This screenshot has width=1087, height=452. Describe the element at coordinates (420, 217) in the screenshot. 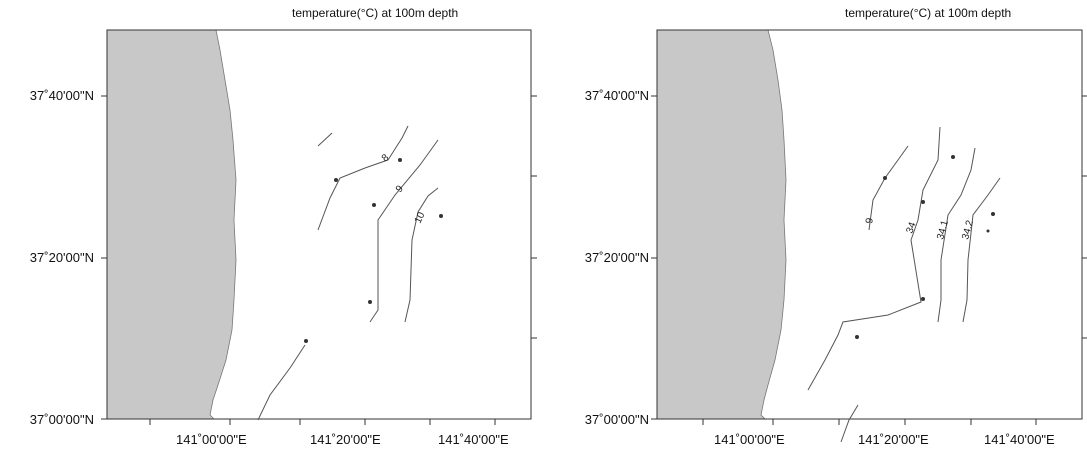

I see `contour-label-10: 10` at that location.